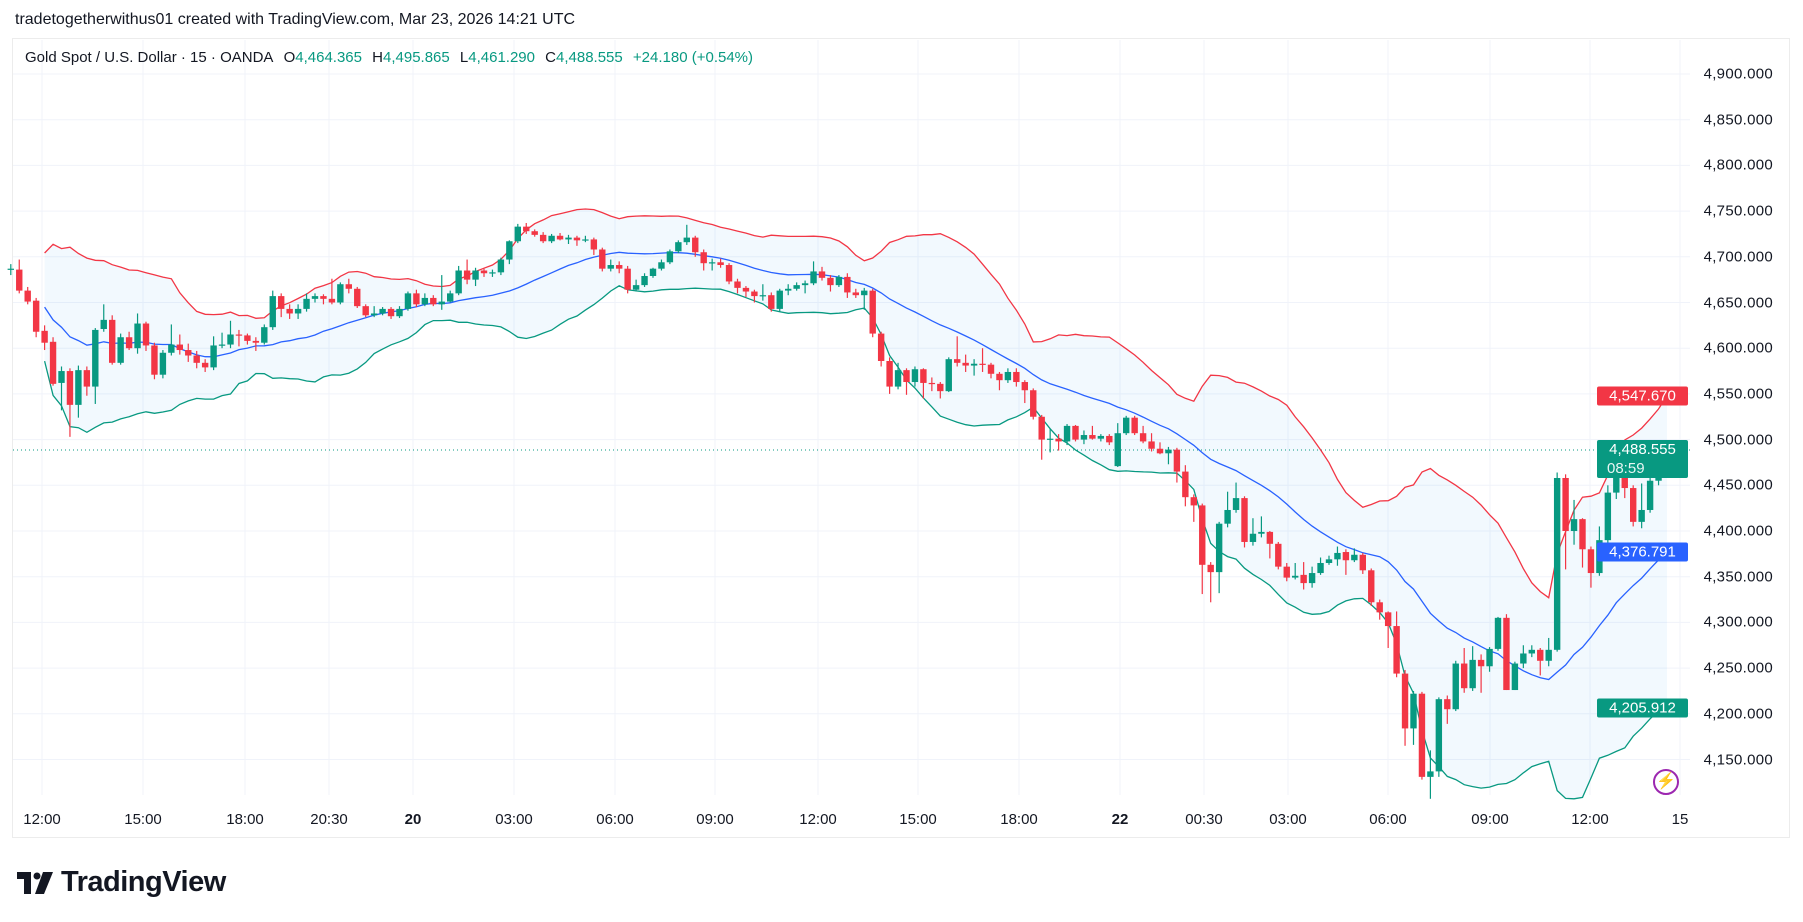 The image size is (1803, 922). I want to click on price-axis-label: 4,450.000, so click(1738, 485).